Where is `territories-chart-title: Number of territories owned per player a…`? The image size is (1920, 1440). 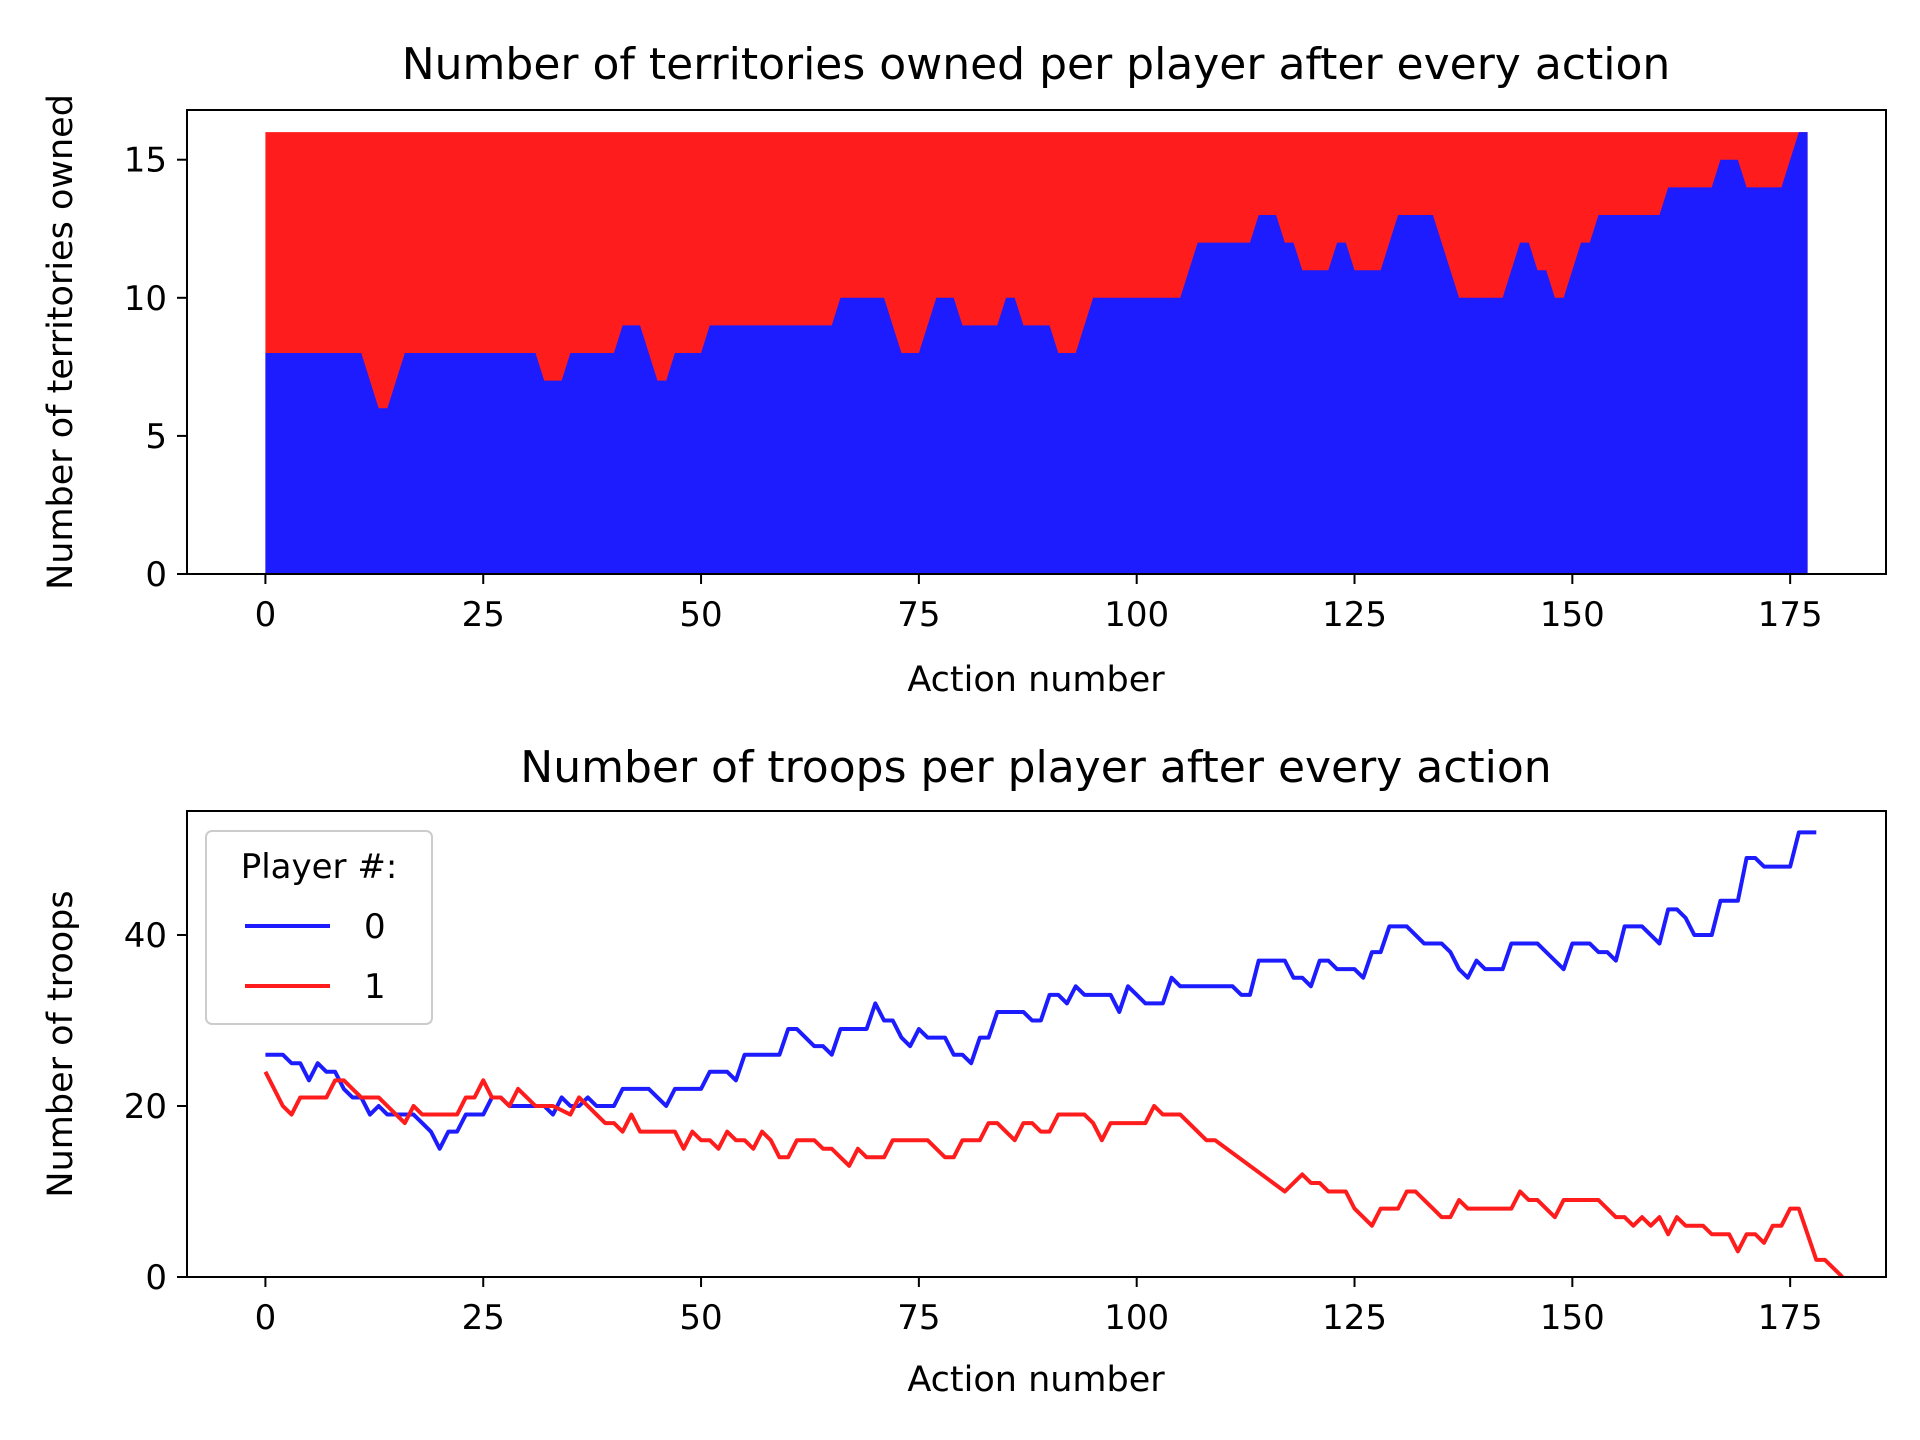 territories-chart-title: Number of territories owned per player a… is located at coordinates (1036, 64).